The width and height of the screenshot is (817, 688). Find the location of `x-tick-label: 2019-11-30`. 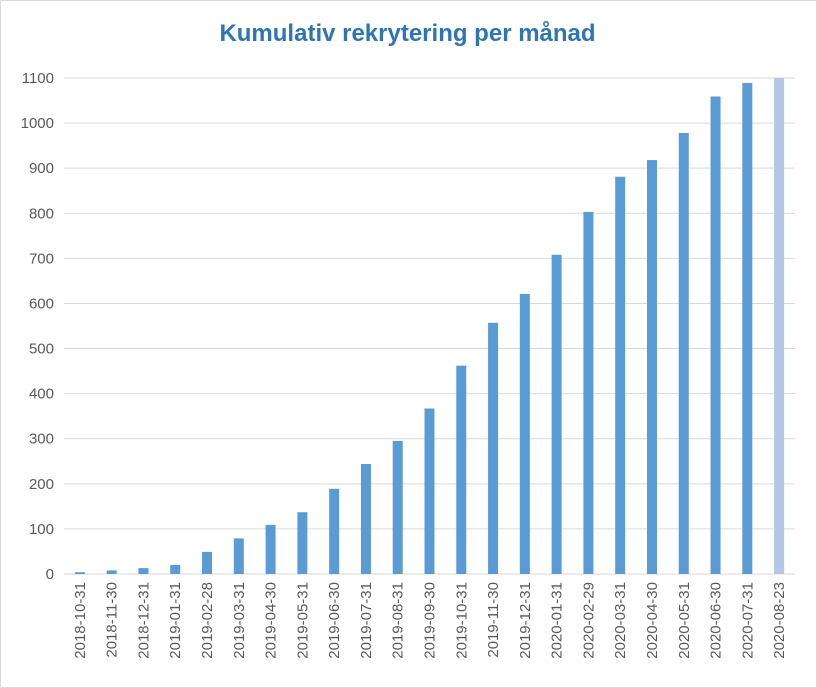

x-tick-label: 2019-11-30 is located at coordinates (493, 620).